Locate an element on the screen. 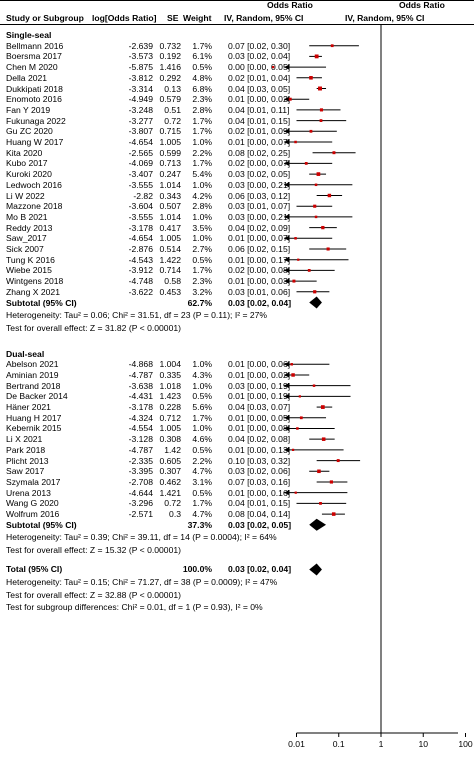 This screenshot has height=768, width=474. study-ci: 0.01 [0.00, 0.02] is located at coordinates (259, 374).